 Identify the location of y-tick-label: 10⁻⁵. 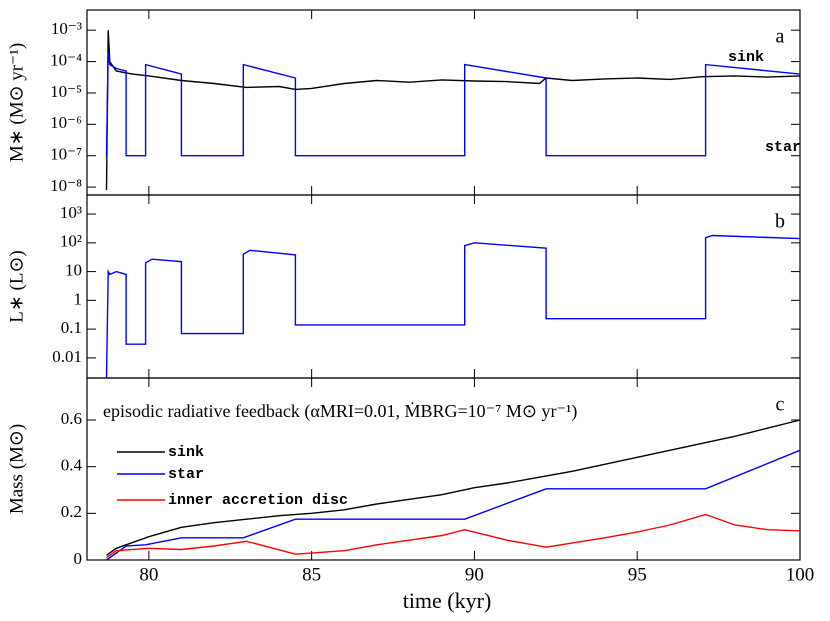
(66, 91).